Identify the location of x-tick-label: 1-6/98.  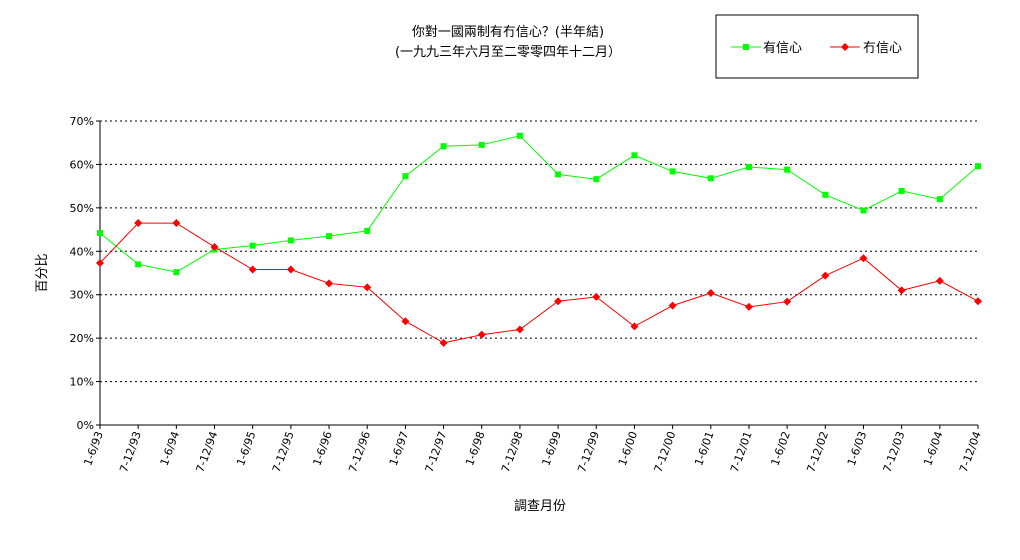
(475, 449).